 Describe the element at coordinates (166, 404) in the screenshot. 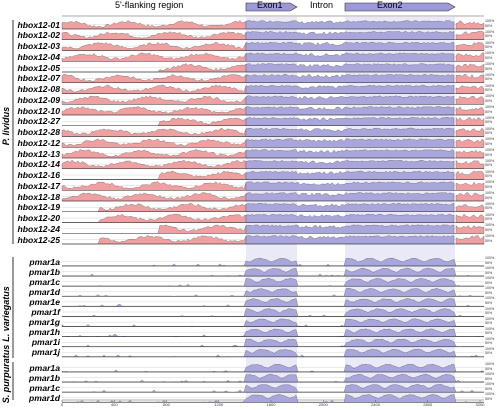

I see `x-tick-label: 800` at that location.